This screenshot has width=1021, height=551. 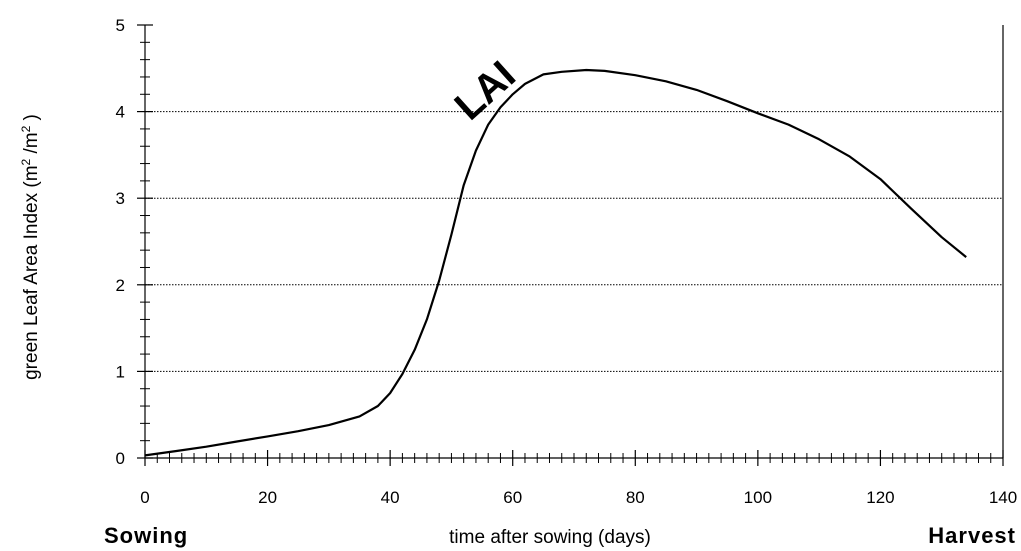 I want to click on y-tick-label-1: 1, so click(x=120, y=371).